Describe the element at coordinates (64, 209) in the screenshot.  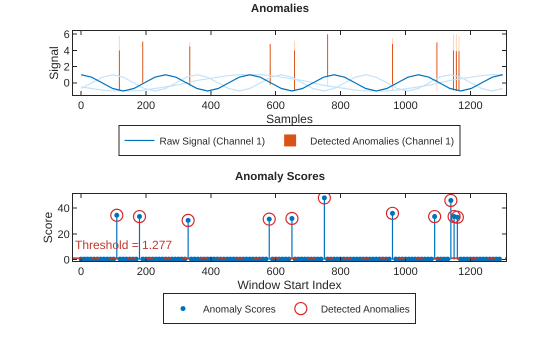
I see `y-tick-label: 40` at that location.